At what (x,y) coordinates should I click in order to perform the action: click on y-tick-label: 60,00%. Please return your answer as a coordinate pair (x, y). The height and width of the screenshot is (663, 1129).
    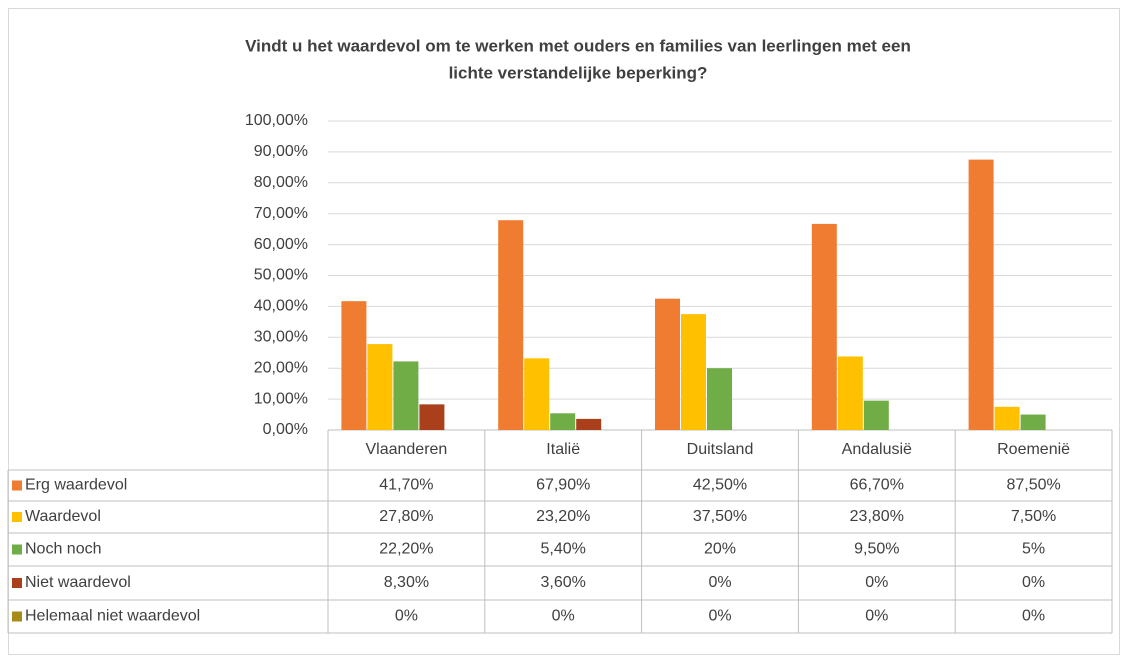
    Looking at the image, I should click on (281, 244).